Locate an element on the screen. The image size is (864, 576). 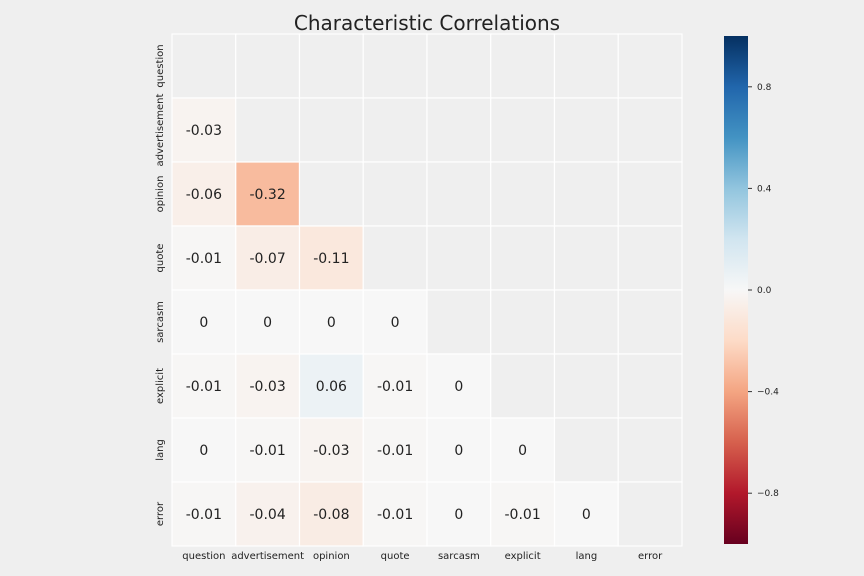
colorbar-tick-label: 0.0 is located at coordinates (764, 291).